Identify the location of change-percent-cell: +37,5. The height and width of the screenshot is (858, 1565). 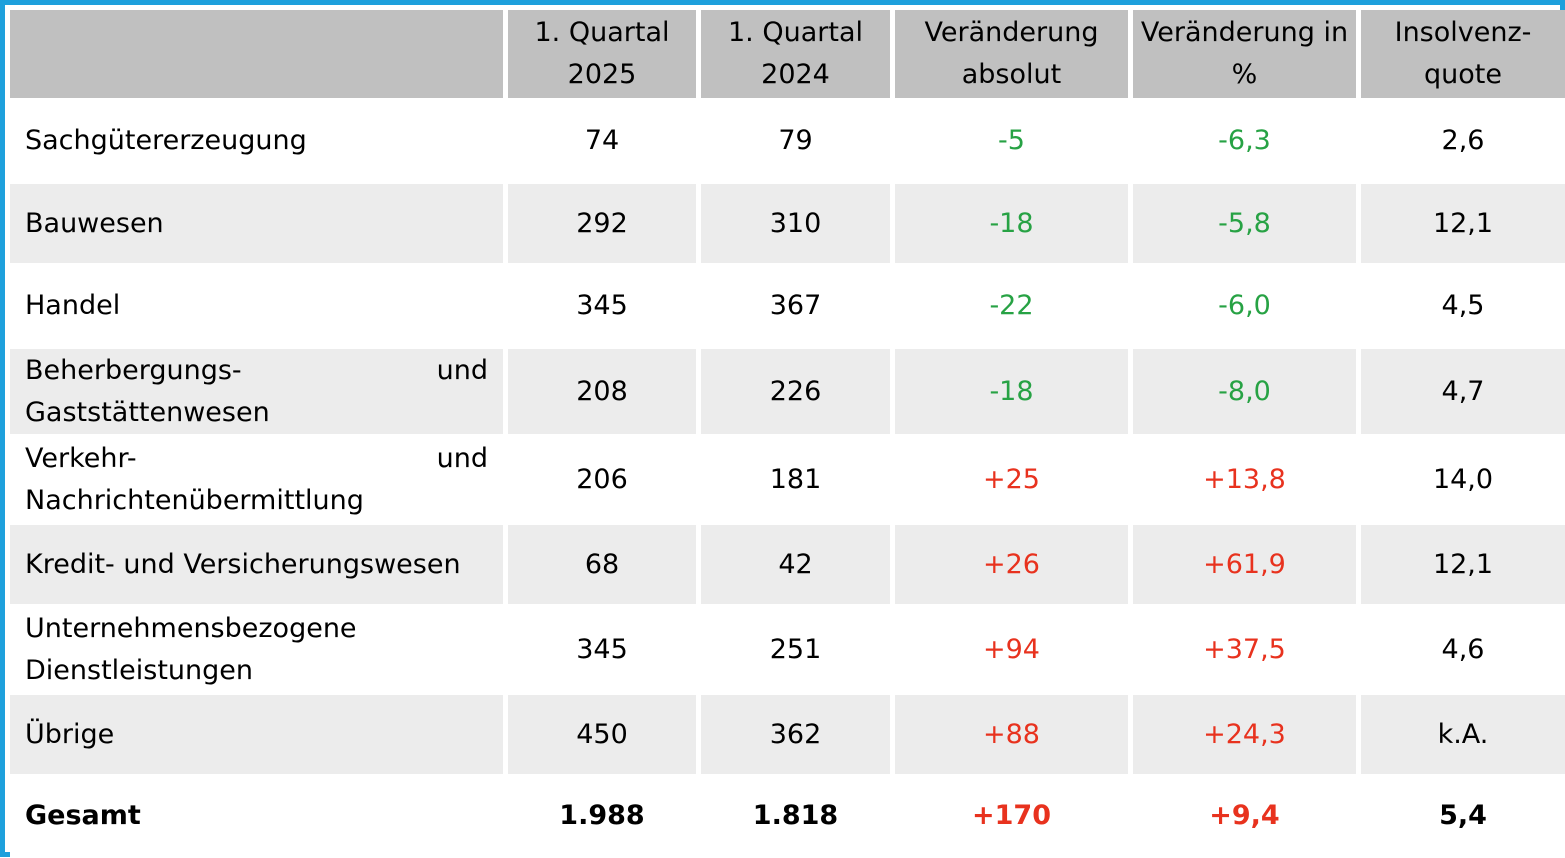
(1247, 649).